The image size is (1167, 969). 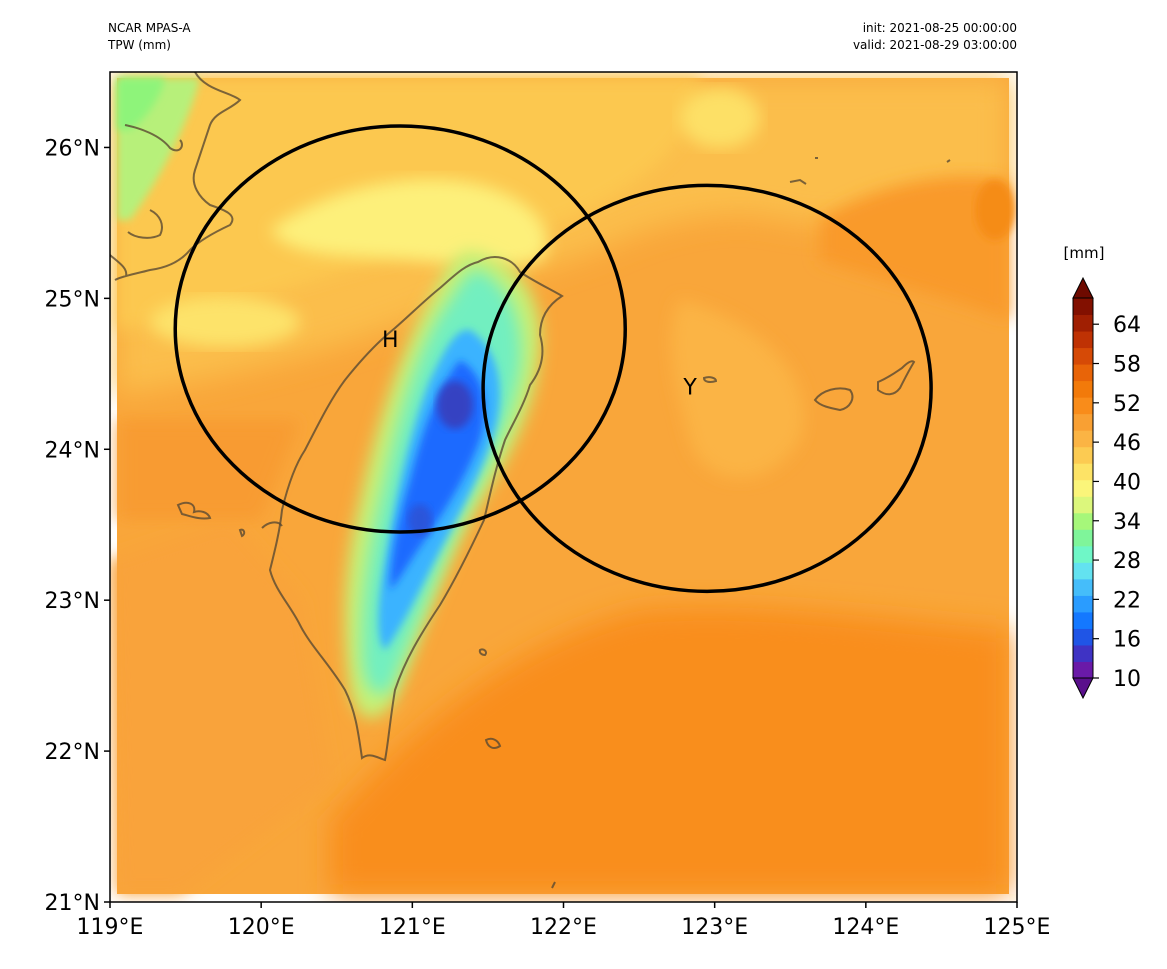 What do you see at coordinates (563, 927) in the screenshot?
I see `x-tick-label: 122°E` at bounding box center [563, 927].